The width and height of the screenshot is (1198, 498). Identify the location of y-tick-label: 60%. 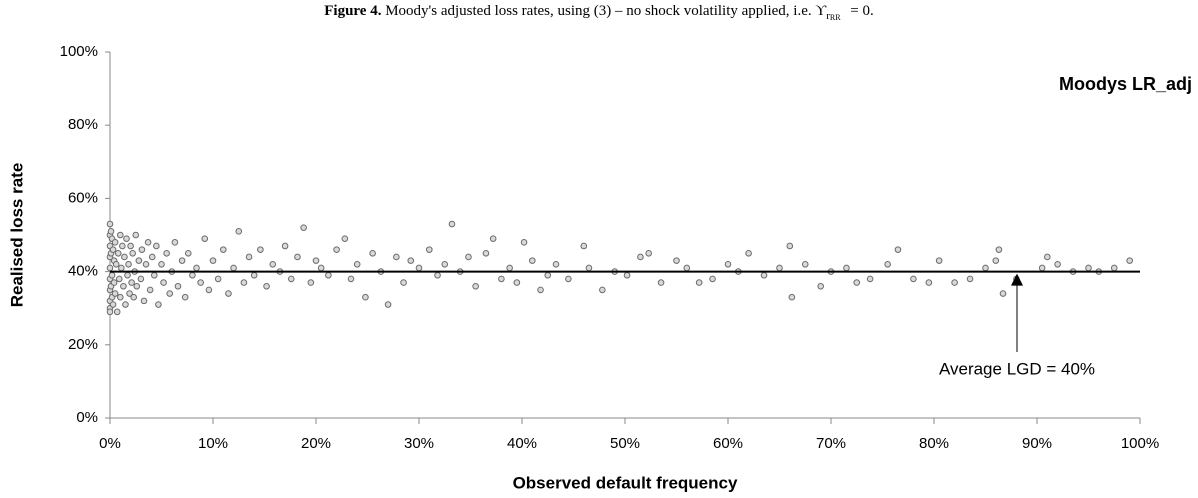
(83, 197).